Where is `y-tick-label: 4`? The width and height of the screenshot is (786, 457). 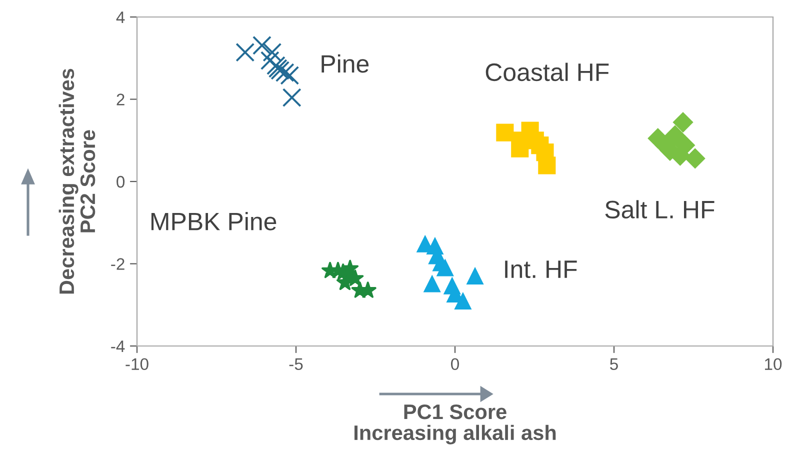 y-tick-label: 4 is located at coordinates (120, 18).